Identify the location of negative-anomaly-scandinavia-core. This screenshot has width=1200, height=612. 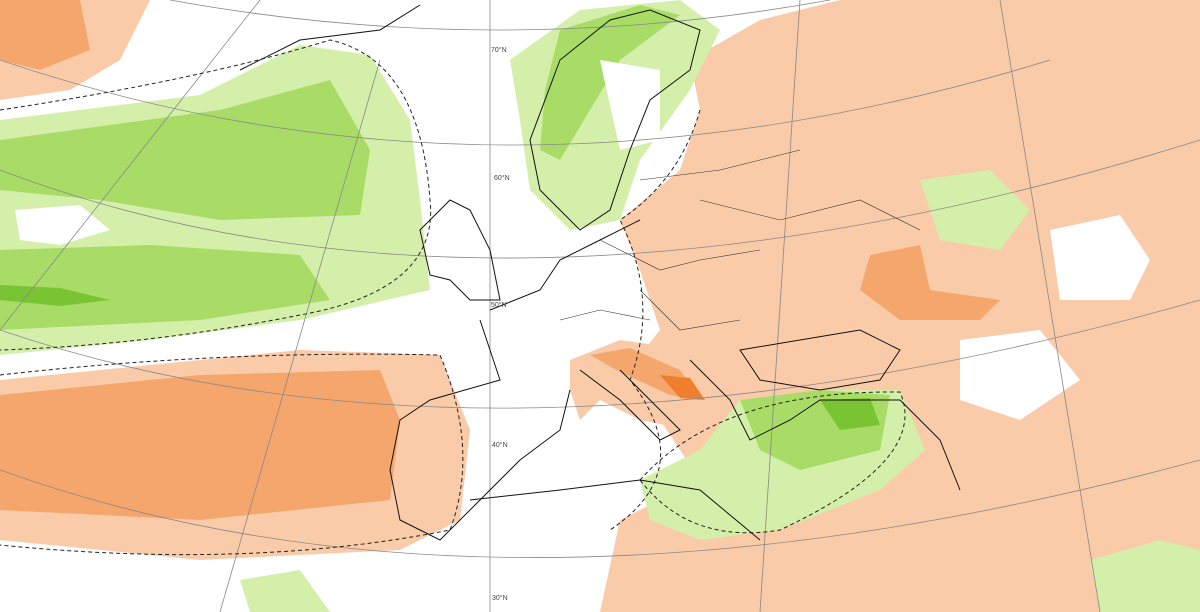
(610, 82).